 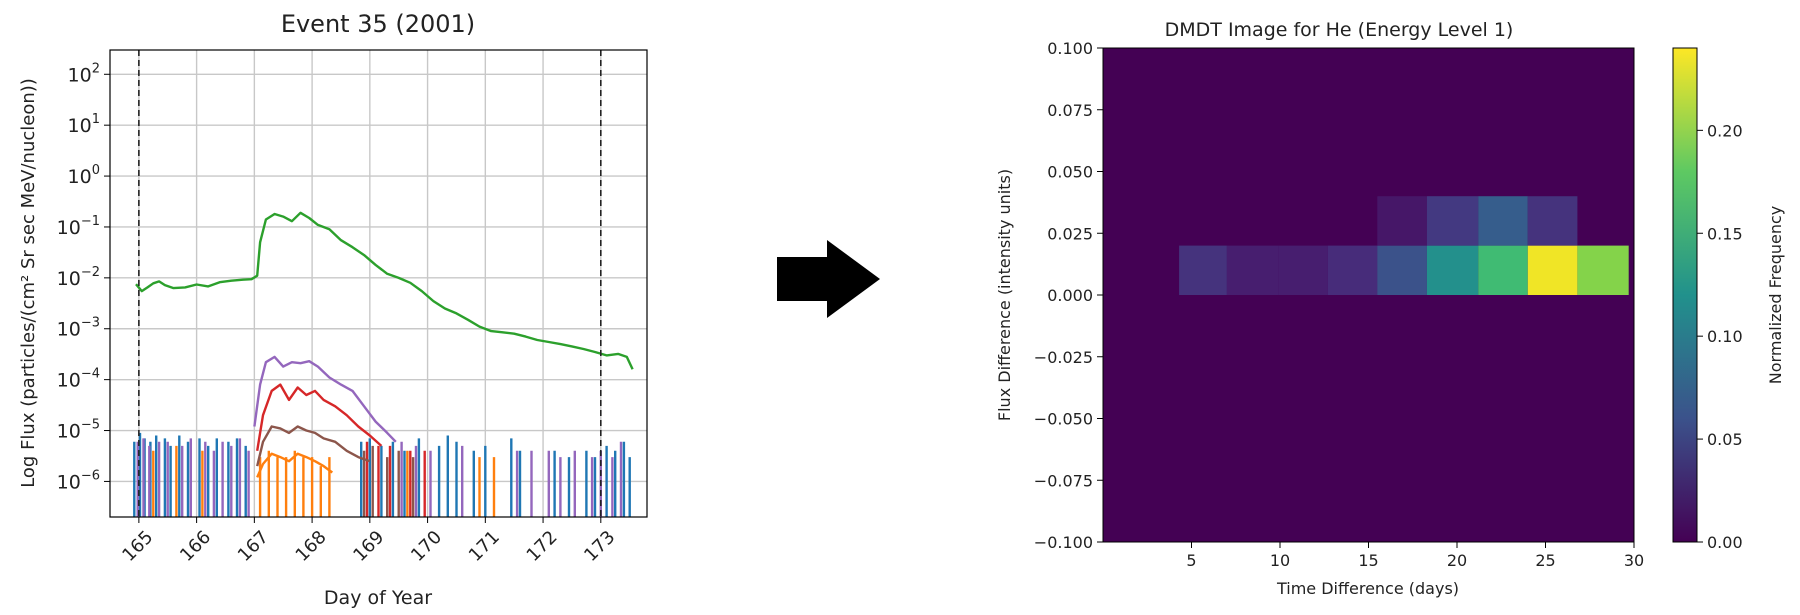 What do you see at coordinates (484, 546) in the screenshot?
I see `x-tick-label: 171` at bounding box center [484, 546].